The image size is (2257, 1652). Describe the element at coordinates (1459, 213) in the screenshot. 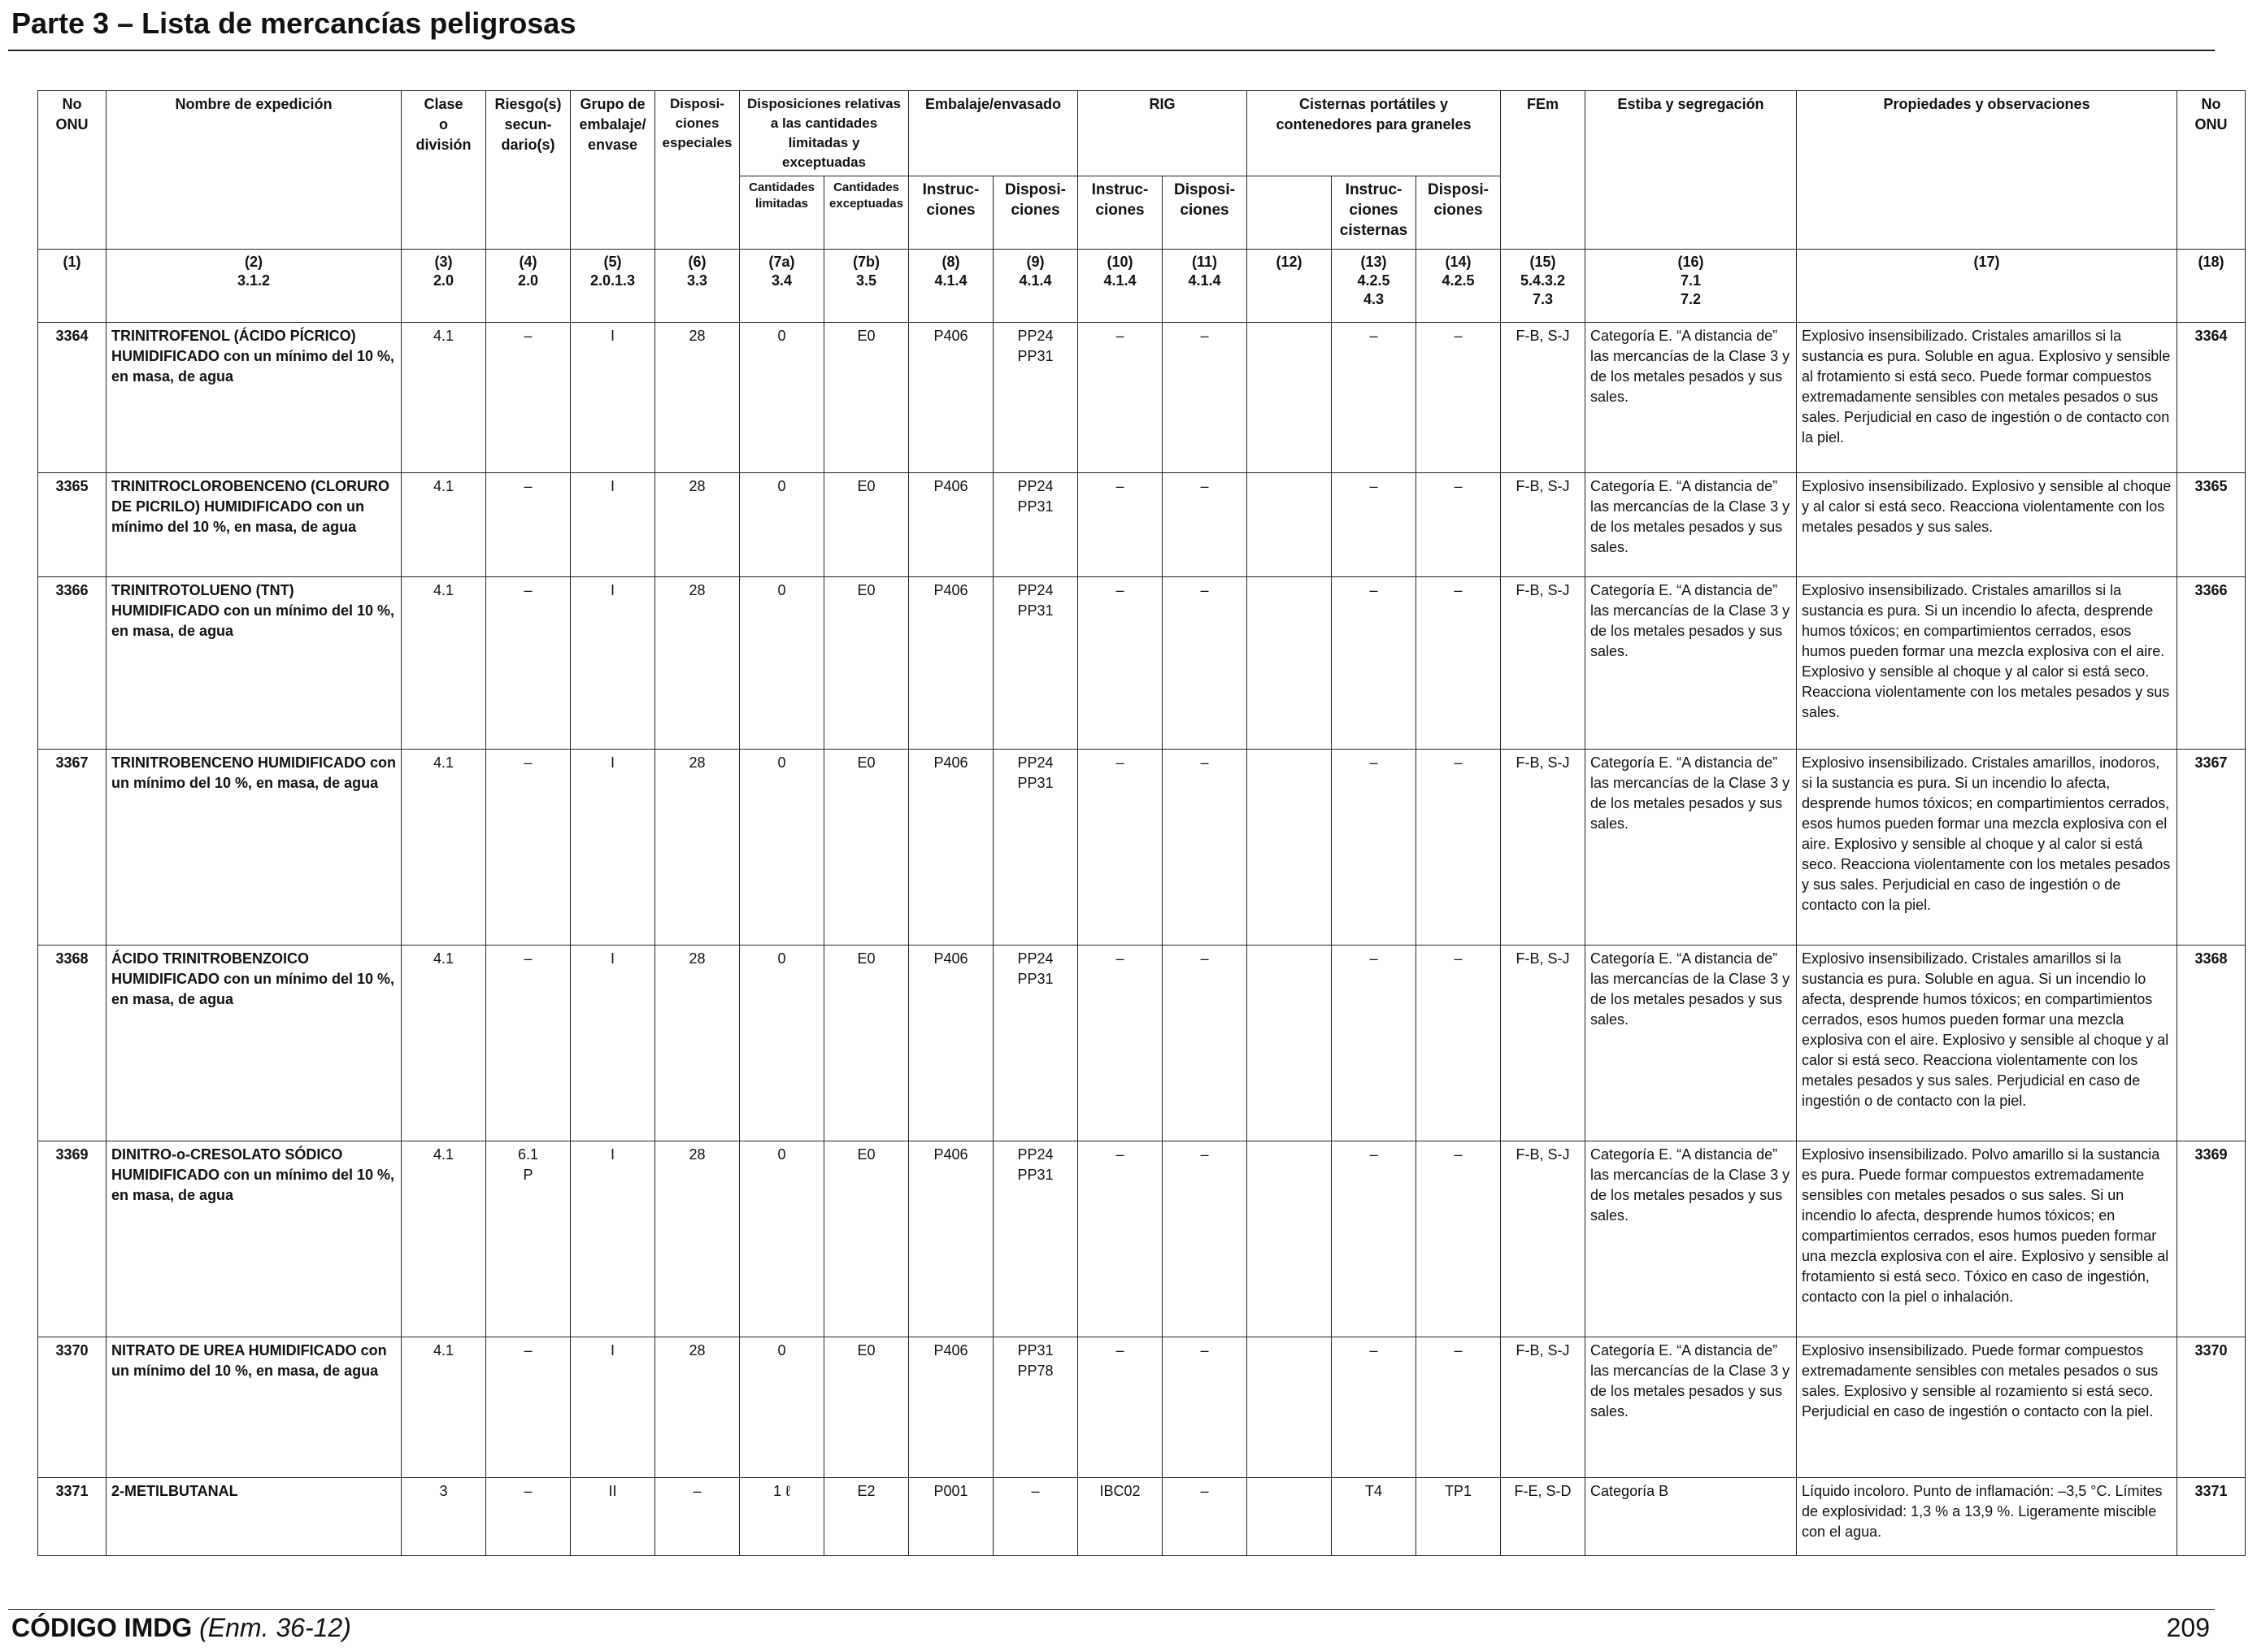

I see `col-header-tank-prov: Disposi- ciones` at that location.